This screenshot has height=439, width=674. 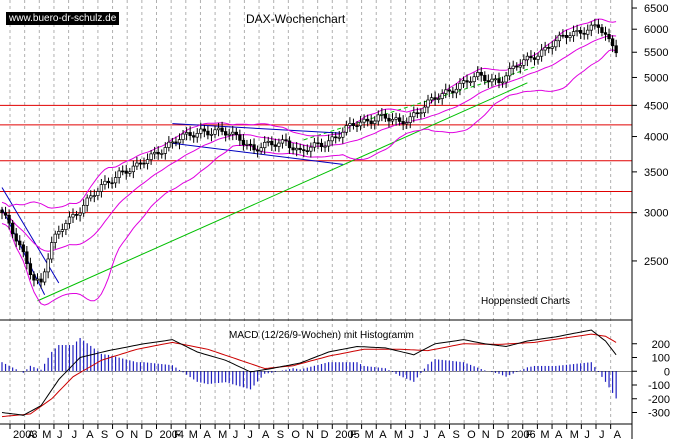 I want to click on time-tick-label: O, so click(x=471, y=434).